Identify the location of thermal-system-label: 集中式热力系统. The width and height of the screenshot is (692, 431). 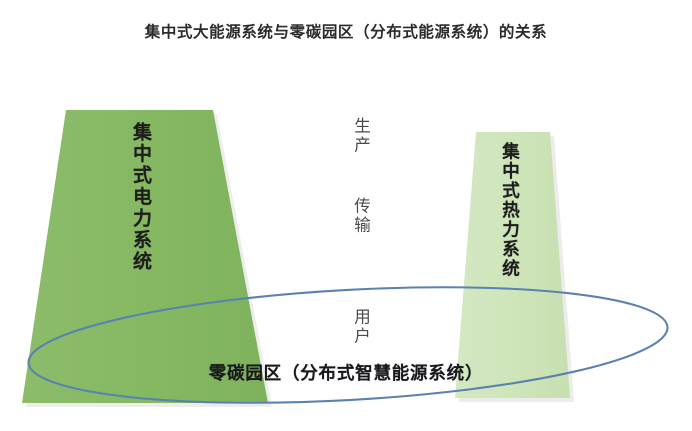
(510, 210).